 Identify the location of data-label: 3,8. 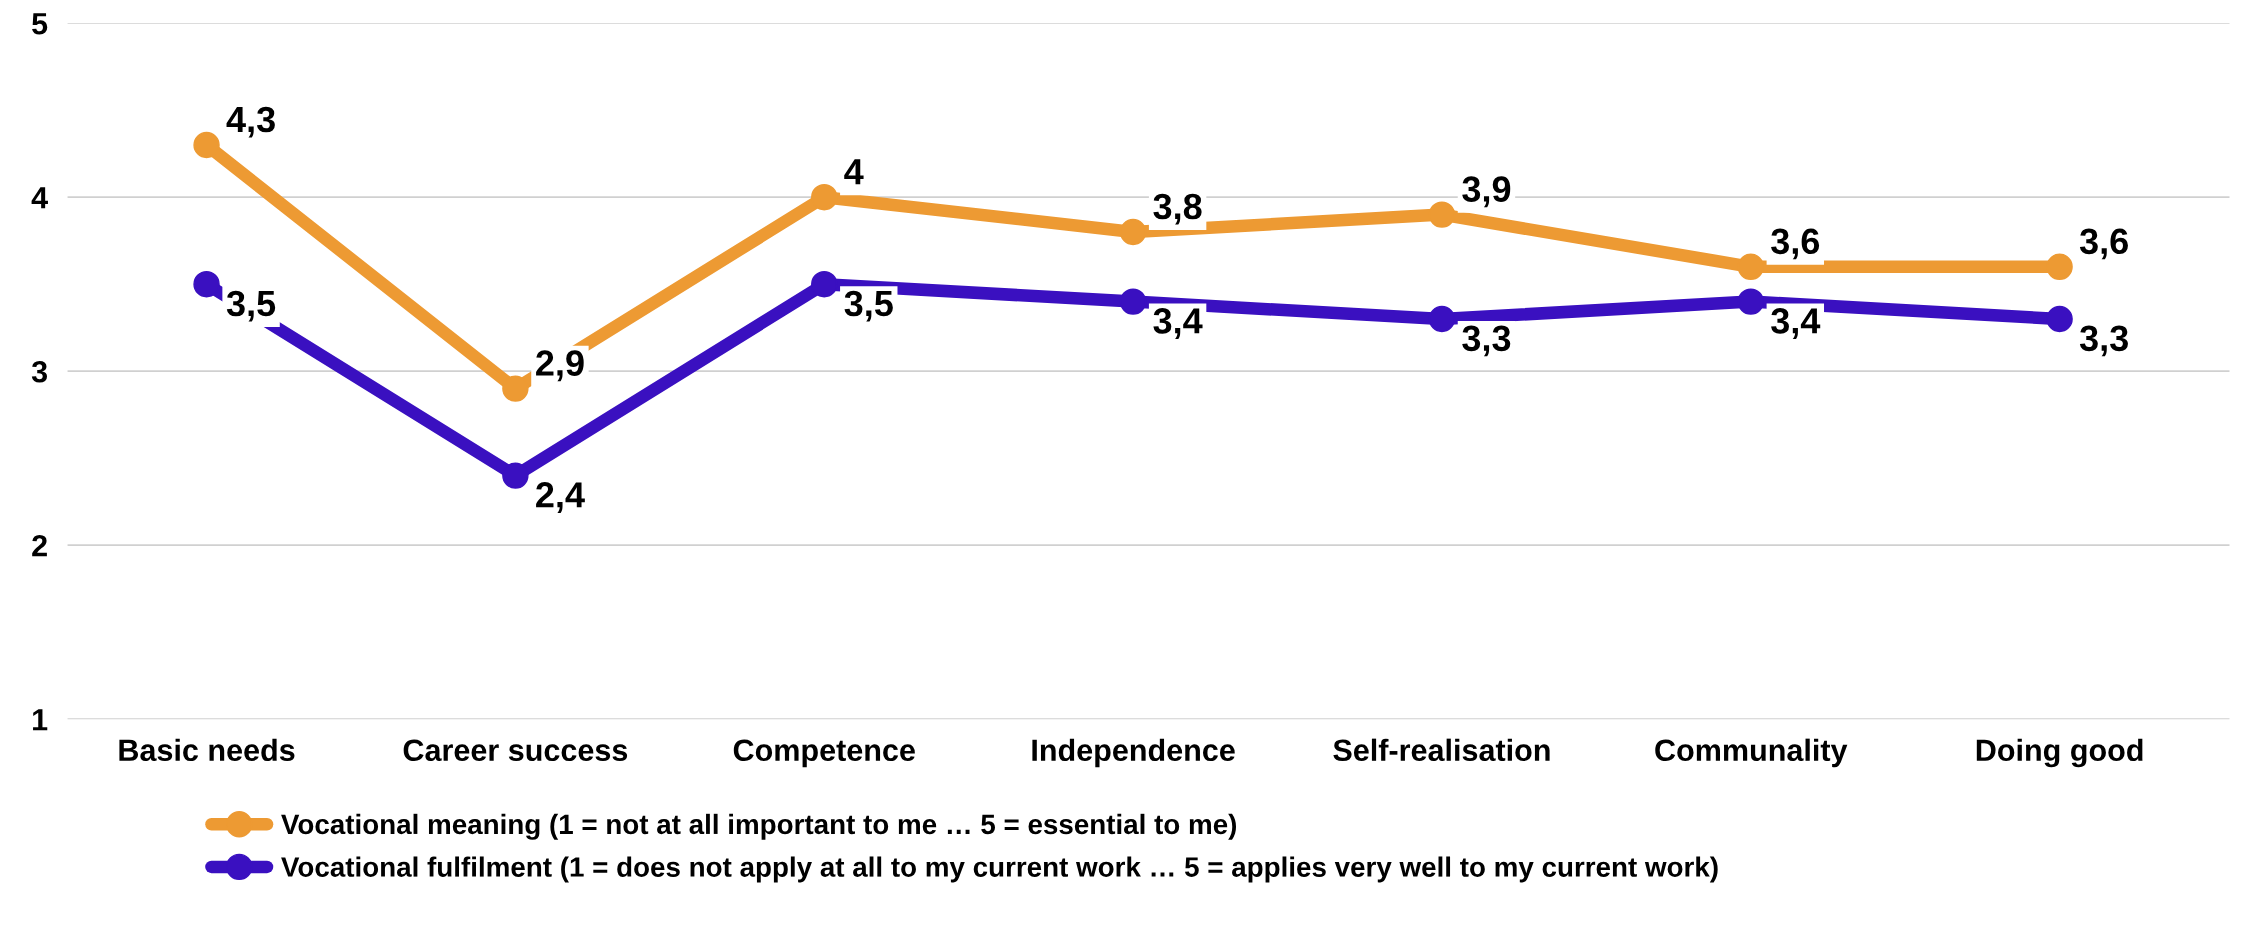
(1177, 209).